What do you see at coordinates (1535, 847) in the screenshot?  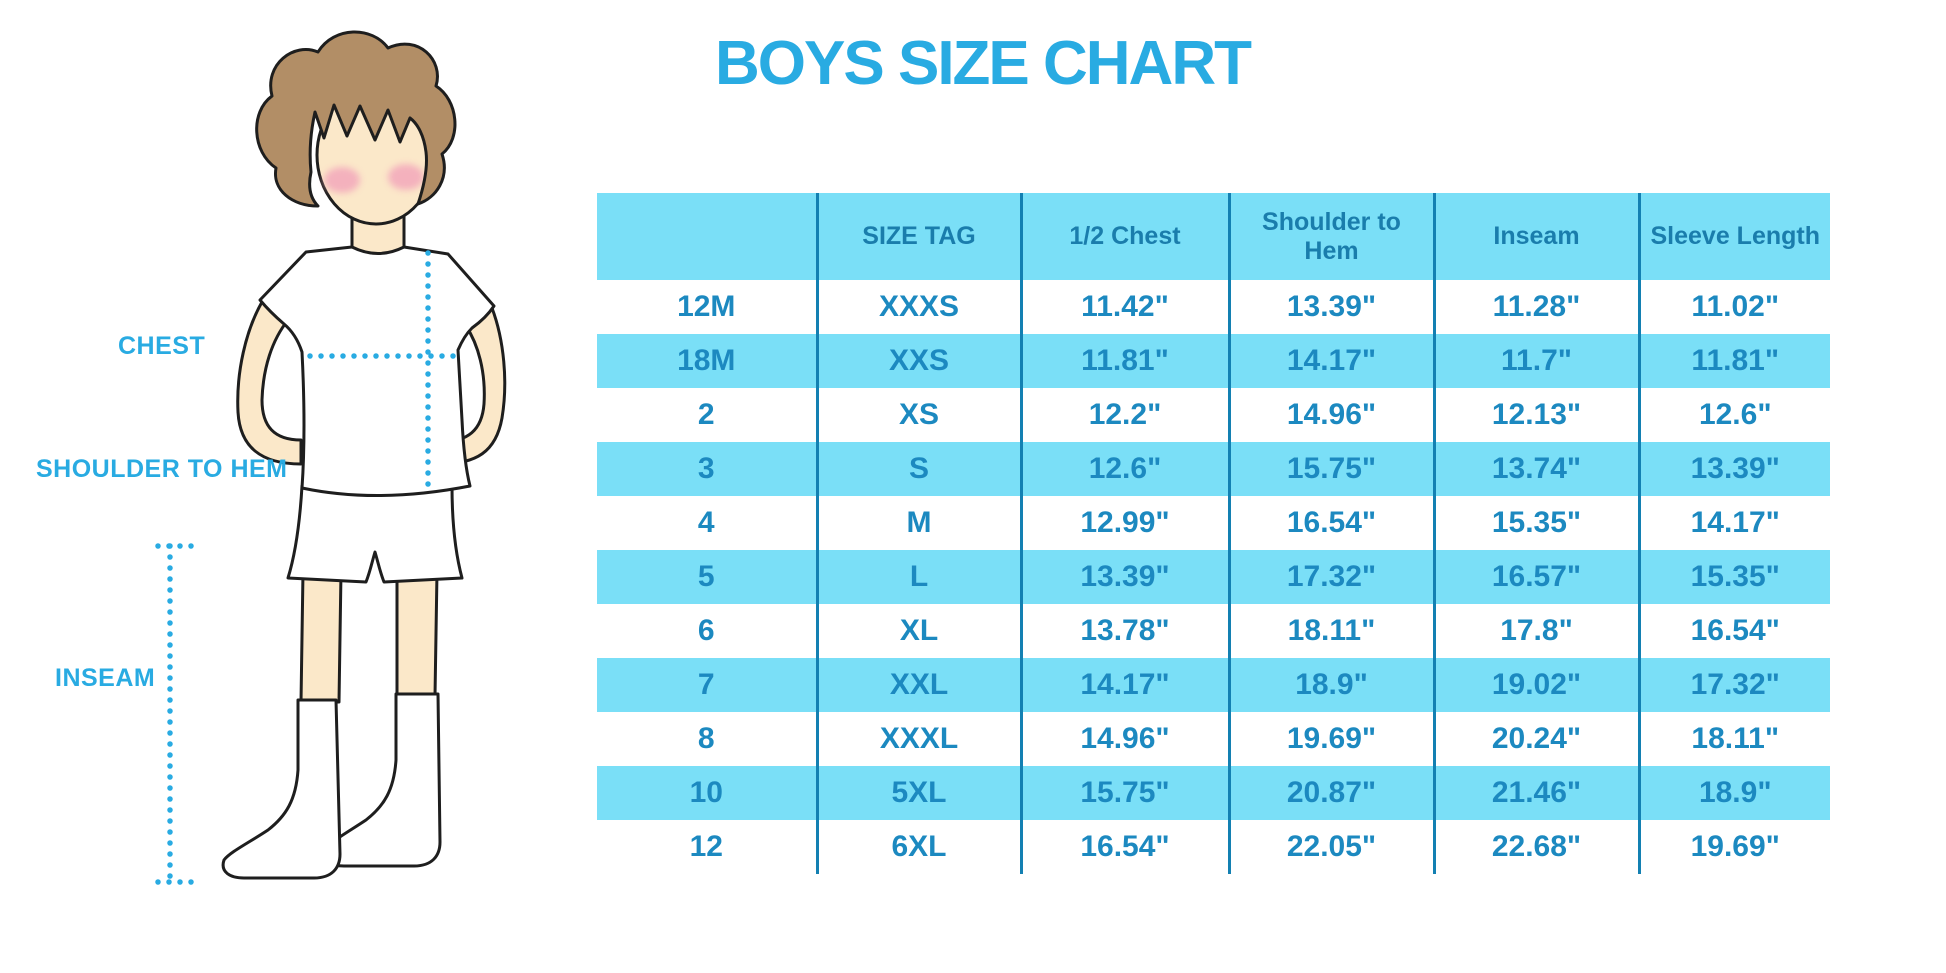 I see `table-cell: 22.68"` at bounding box center [1535, 847].